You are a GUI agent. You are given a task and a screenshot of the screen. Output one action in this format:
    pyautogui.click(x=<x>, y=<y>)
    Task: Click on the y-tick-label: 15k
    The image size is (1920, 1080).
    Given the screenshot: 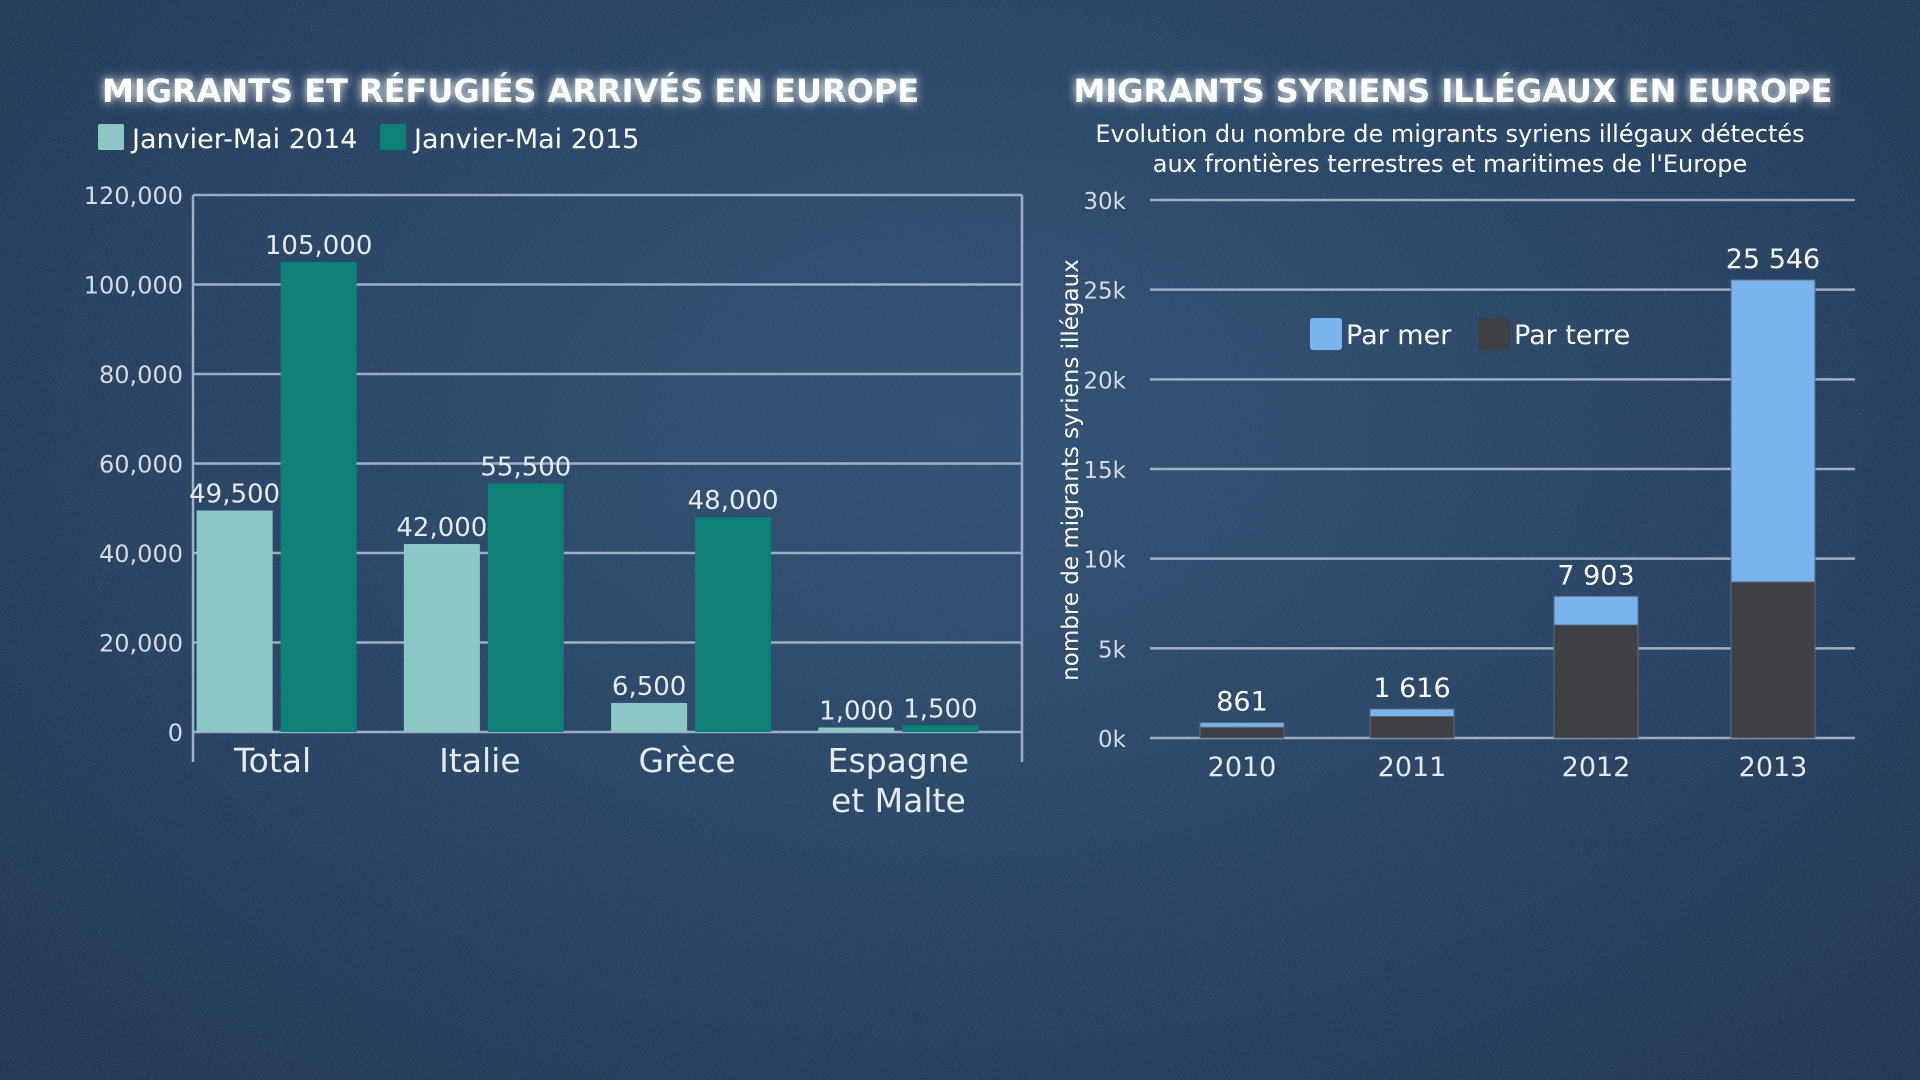 What is the action you would take?
    pyautogui.click(x=1104, y=471)
    